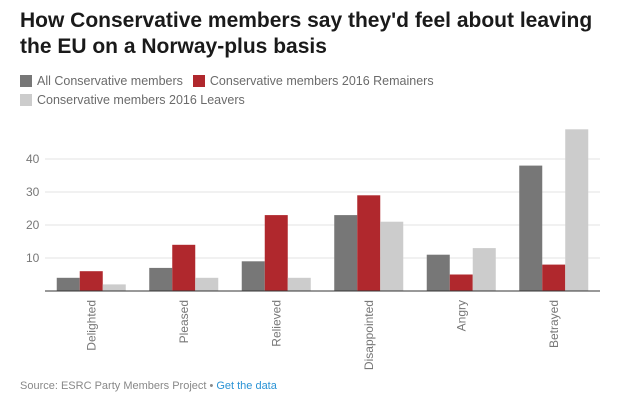 The image size is (636, 403). Describe the element at coordinates (246, 386) in the screenshot. I see `get-the-data-link: Get the data` at that location.